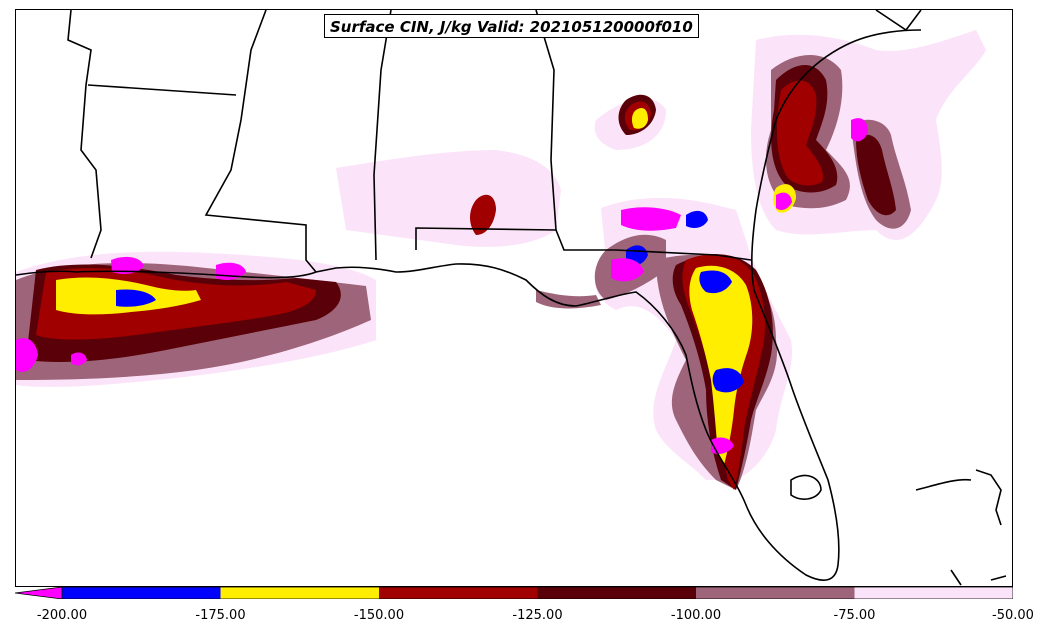  Describe the element at coordinates (39, 593) in the screenshot. I see `colorbar-extend-min` at that location.